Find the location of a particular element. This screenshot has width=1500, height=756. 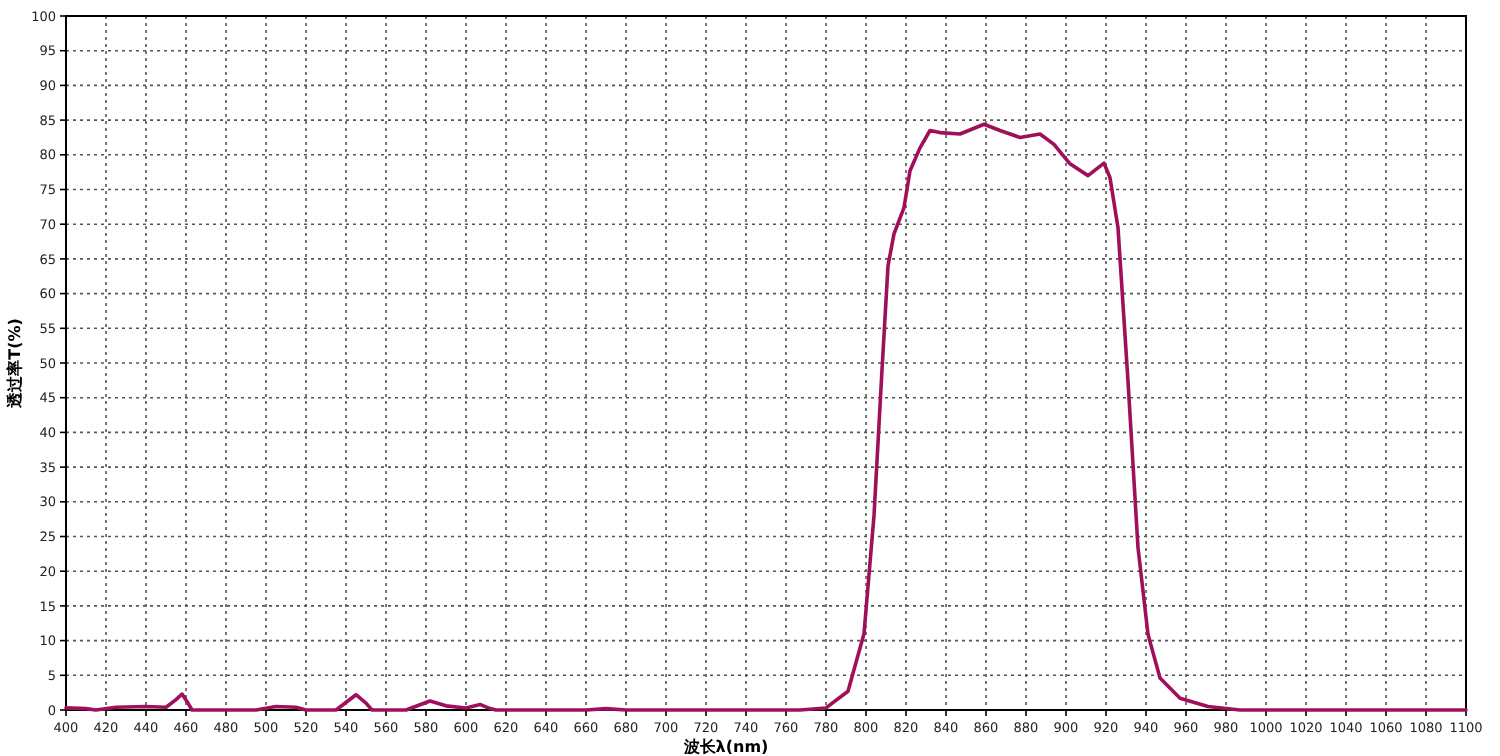

y-axis-title: 透过率T(%) is located at coordinates (14, 364).